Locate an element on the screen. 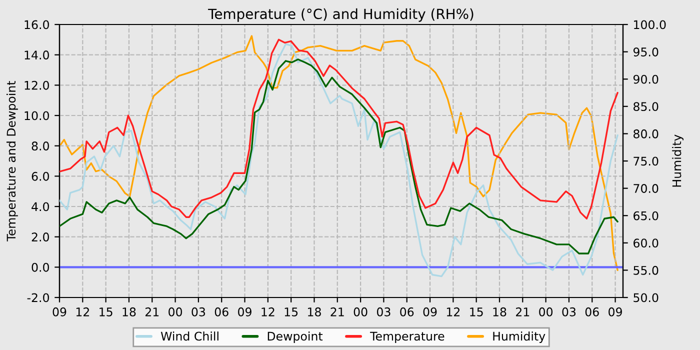 This screenshot has width=700, height=350. y2-tick-label: 80.0 is located at coordinates (646, 133).